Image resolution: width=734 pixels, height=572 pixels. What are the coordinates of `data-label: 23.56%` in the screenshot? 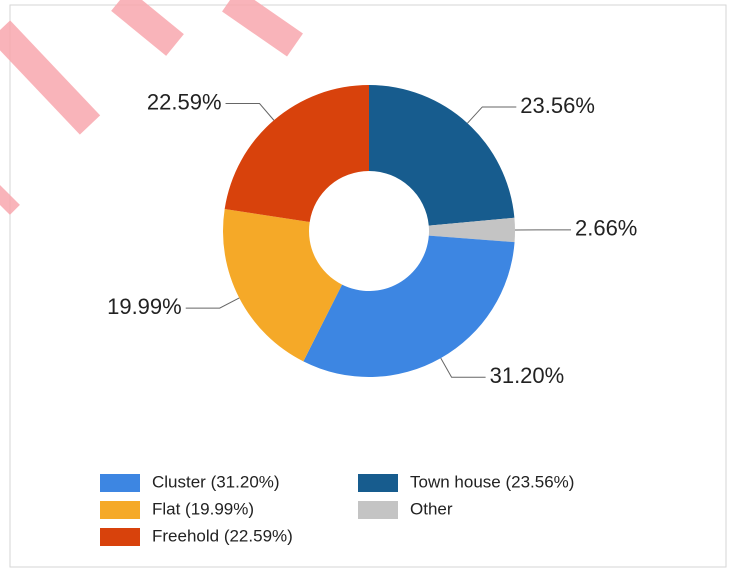 It's located at (557, 105).